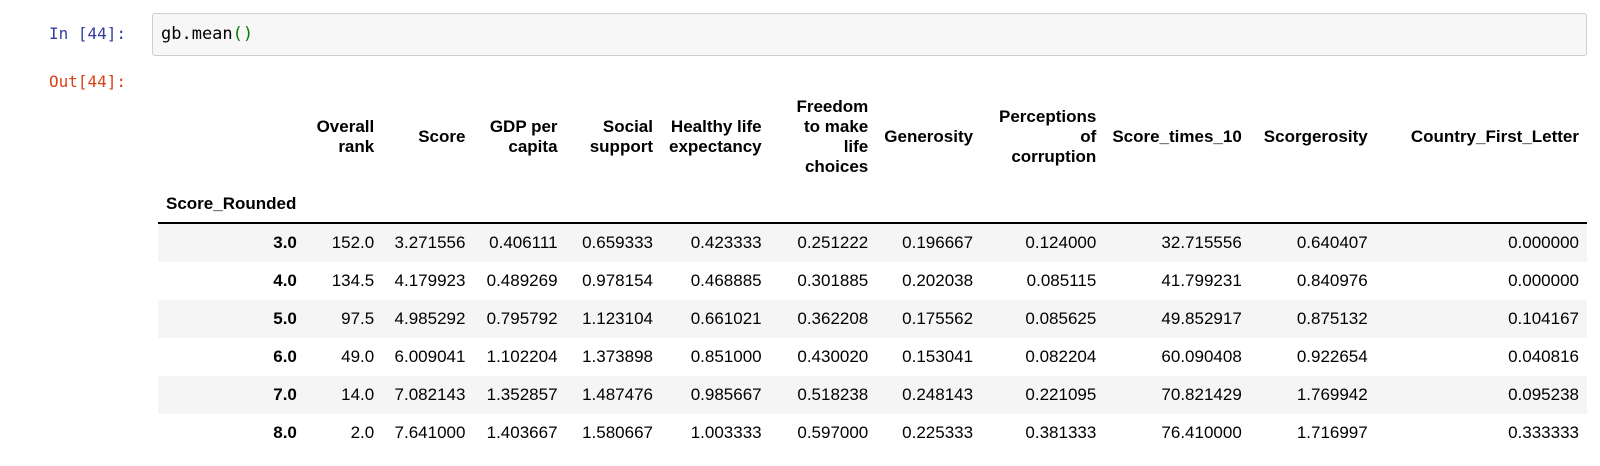  I want to click on column-header: Score_times_10, so click(1177, 136).